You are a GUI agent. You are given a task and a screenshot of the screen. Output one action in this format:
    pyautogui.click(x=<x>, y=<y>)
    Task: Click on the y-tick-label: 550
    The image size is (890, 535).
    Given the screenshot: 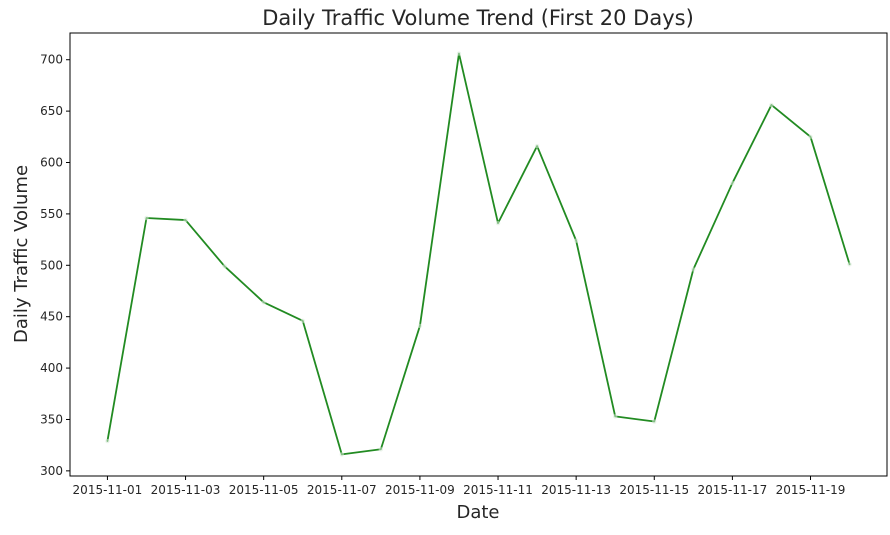 What is the action you would take?
    pyautogui.click(x=51, y=214)
    